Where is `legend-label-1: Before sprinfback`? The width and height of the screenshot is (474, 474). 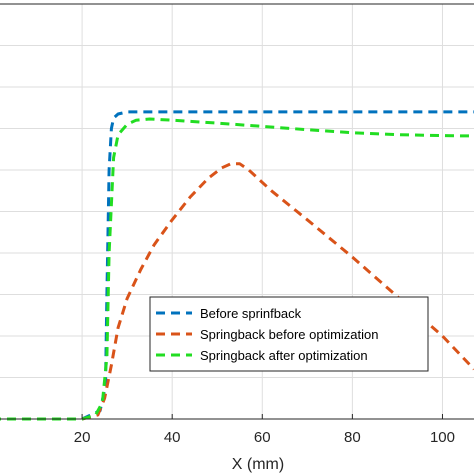 legend-label-1: Before sprinfback is located at coordinates (251, 313).